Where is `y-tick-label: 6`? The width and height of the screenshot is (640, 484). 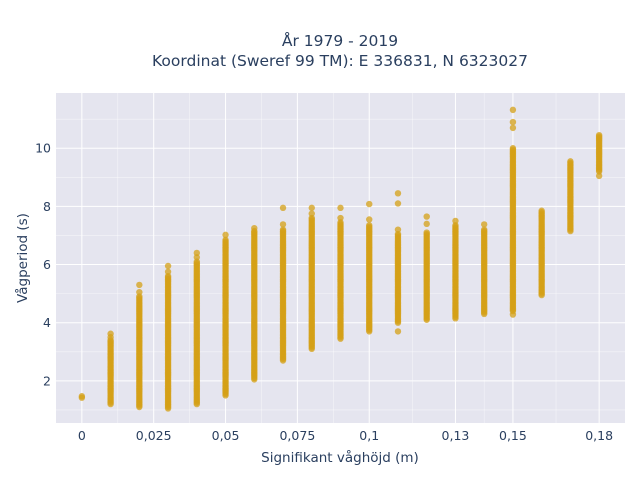
y-tick-label: 6 is located at coordinates (47, 264).